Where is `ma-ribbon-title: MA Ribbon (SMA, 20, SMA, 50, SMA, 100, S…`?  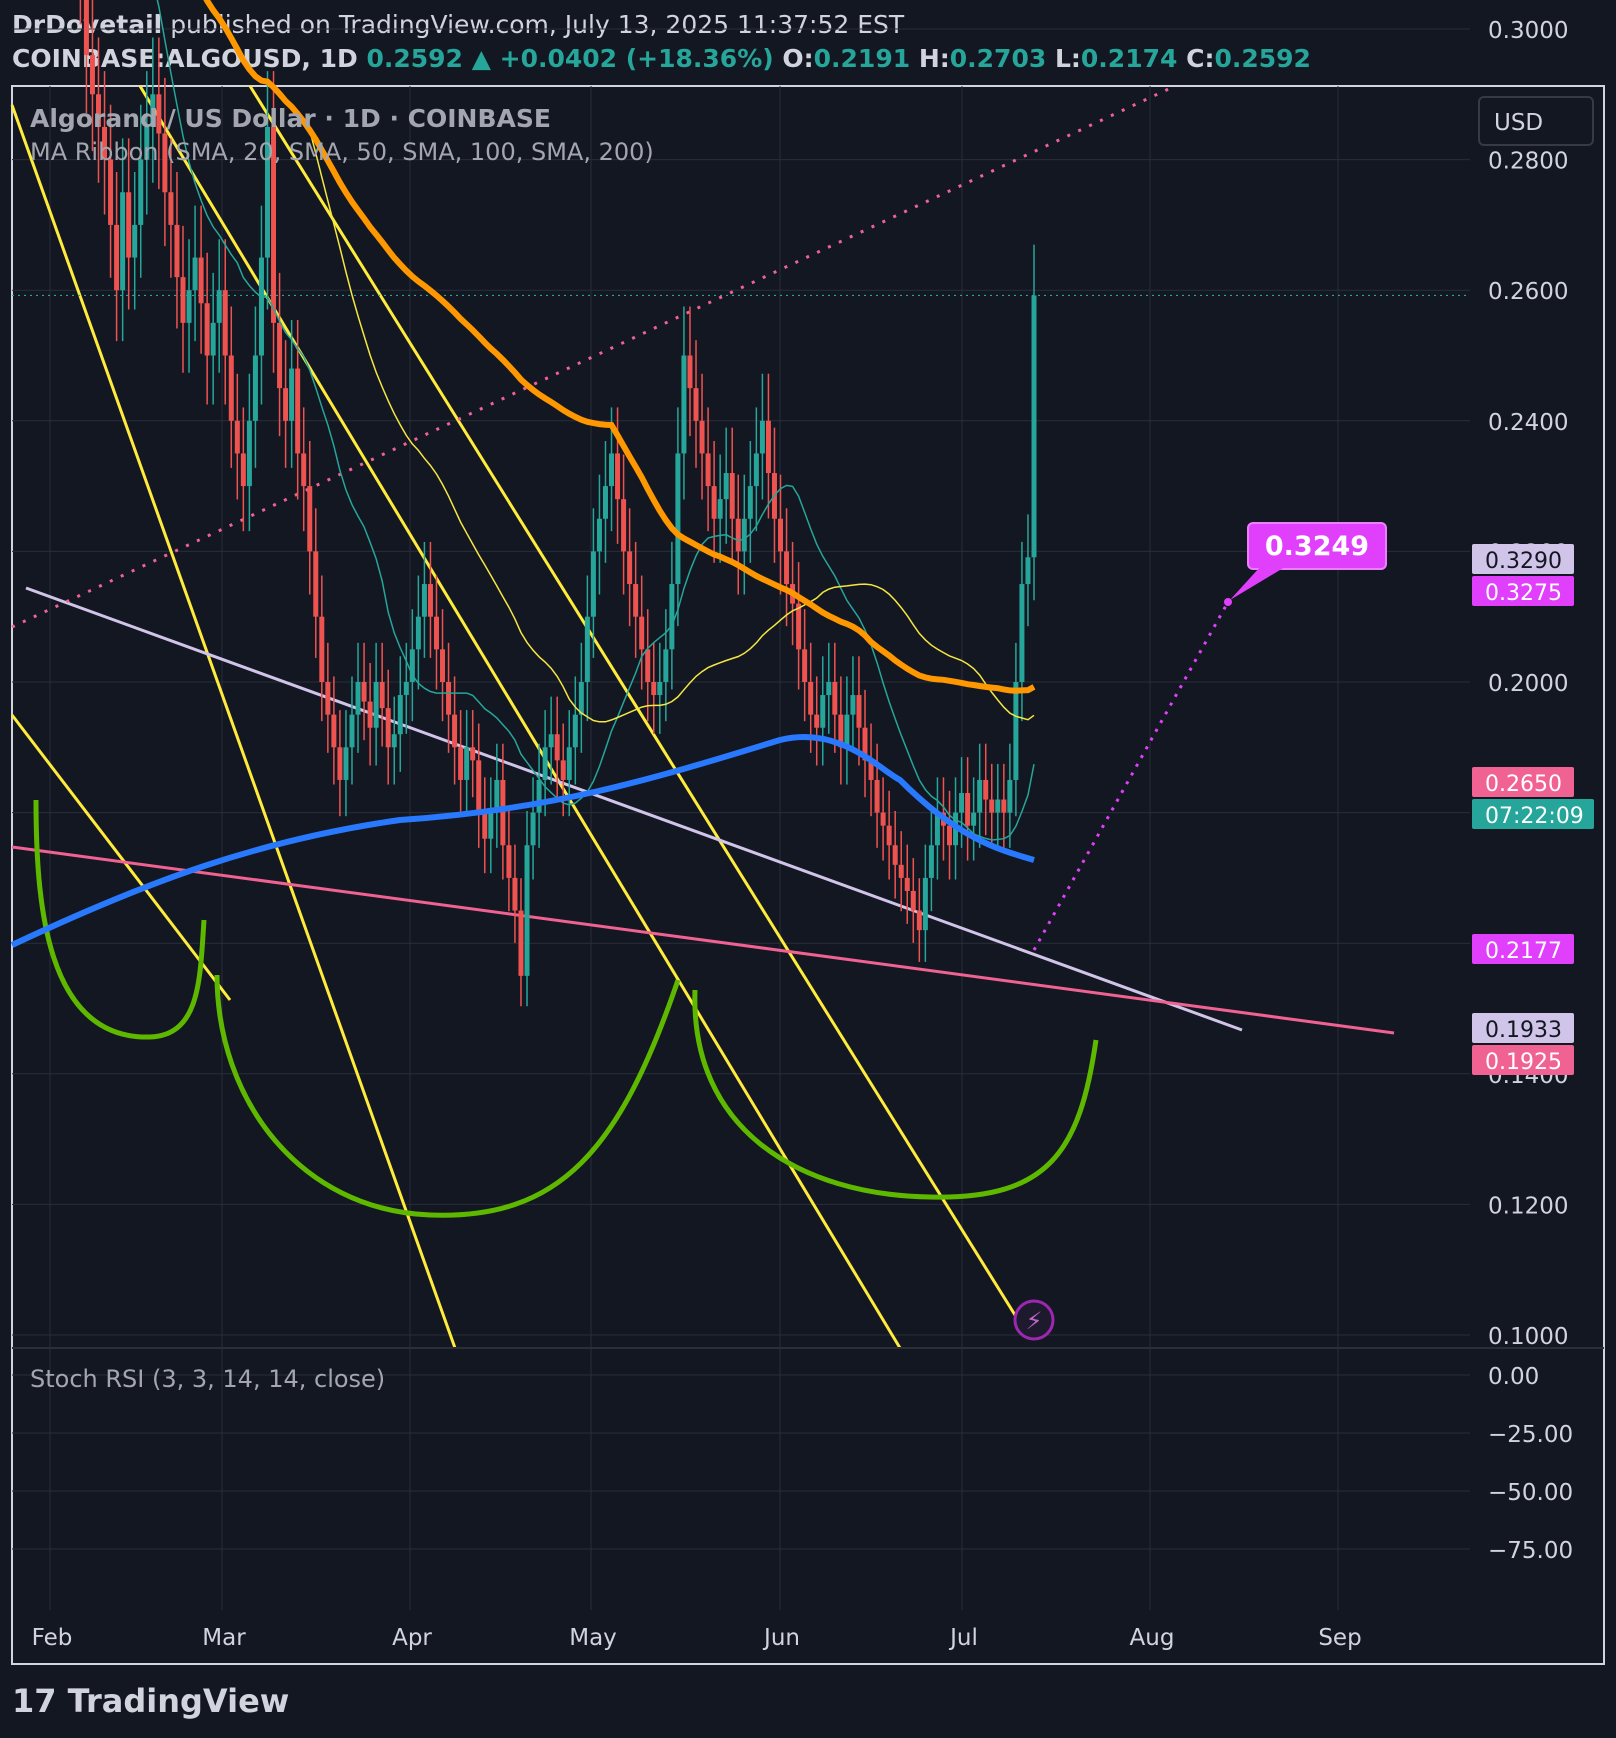 ma-ribbon-title: MA Ribbon (SMA, 20, SMA, 50, SMA, 100, S… is located at coordinates (342, 152).